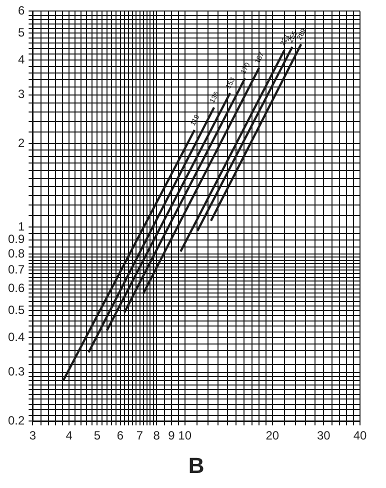 This screenshot has height=488, width=386. What do you see at coordinates (172, 435) in the screenshot?
I see `x-tick-label: 9` at bounding box center [172, 435].